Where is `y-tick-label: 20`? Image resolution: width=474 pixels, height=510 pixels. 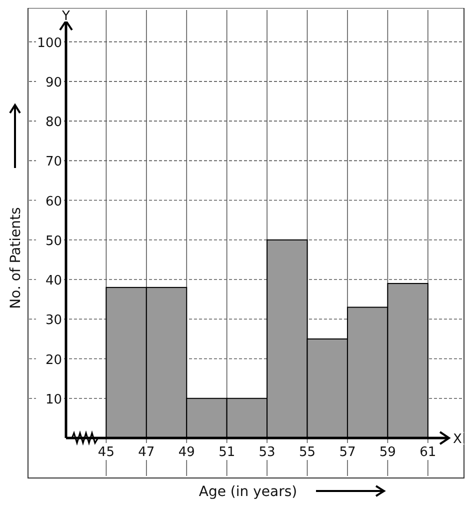 y-tick-label: 20 is located at coordinates (53, 360).